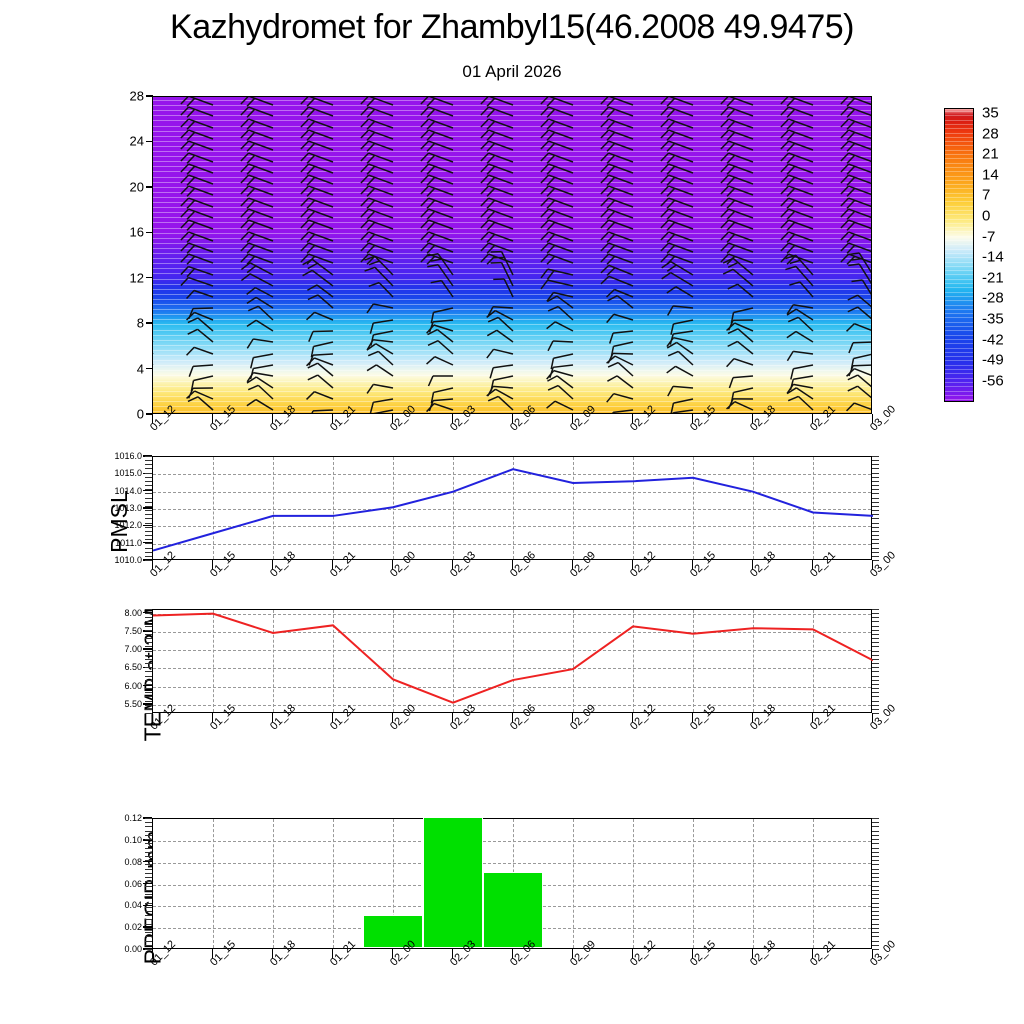 This screenshot has width=1024, height=1024. Describe the element at coordinates (512, 687) in the screenshot. I see `gridline-horizontal` at that location.